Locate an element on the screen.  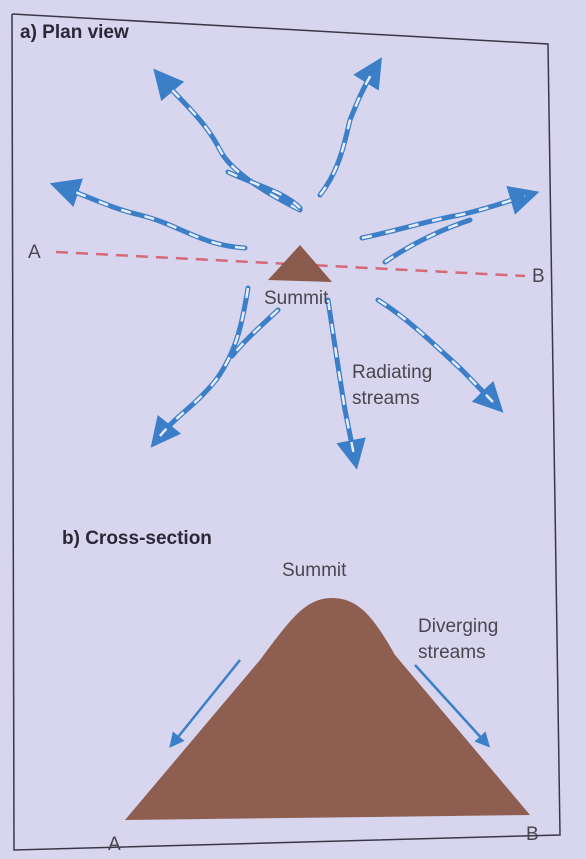
summit-marker is located at coordinates (300, 263).